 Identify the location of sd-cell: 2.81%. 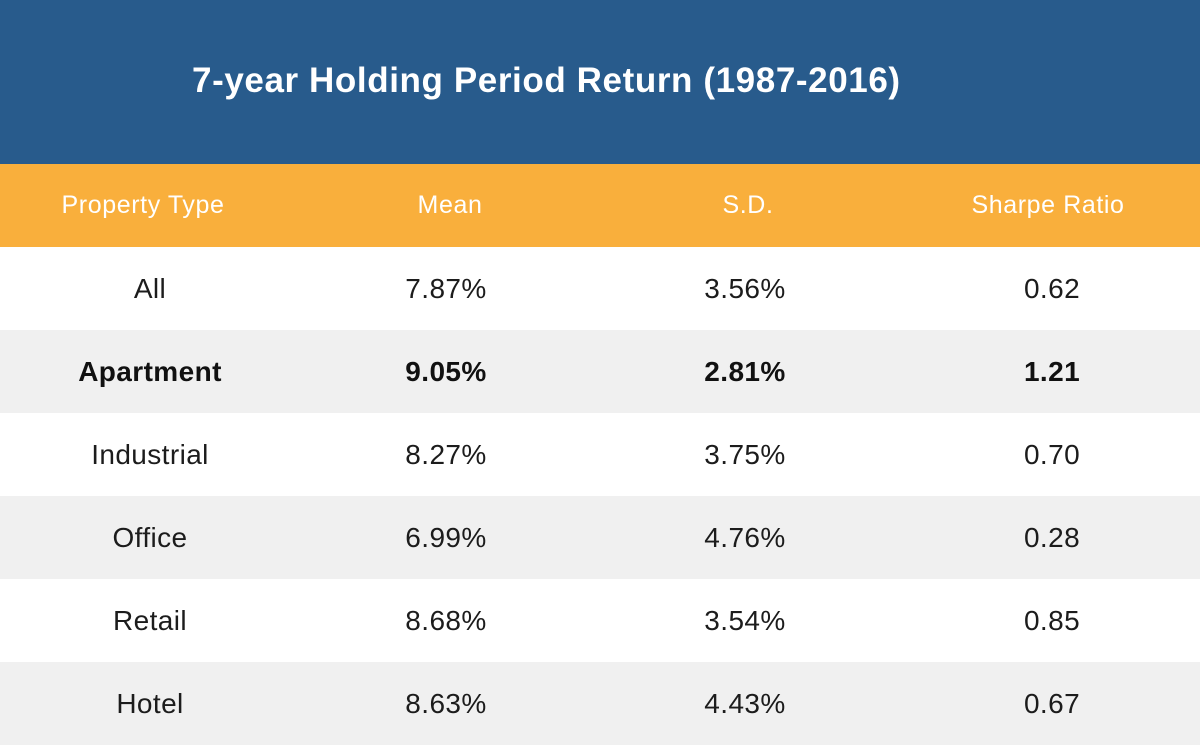
(745, 371).